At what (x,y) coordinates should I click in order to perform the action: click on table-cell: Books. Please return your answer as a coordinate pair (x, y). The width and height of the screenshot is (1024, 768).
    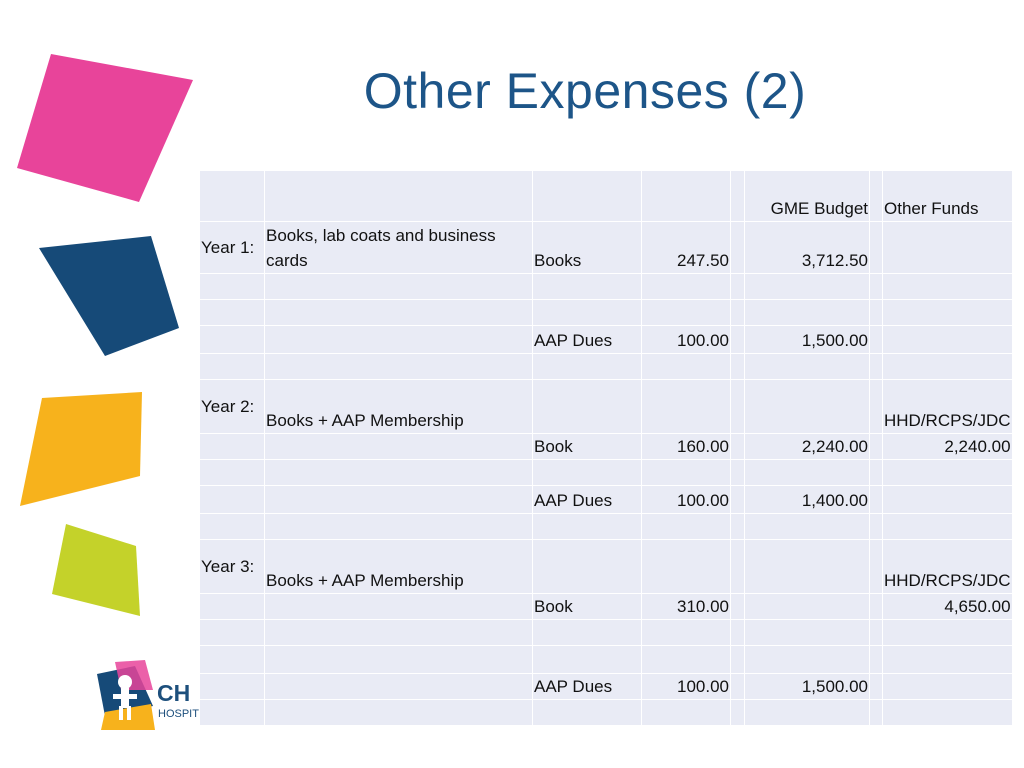
    Looking at the image, I should click on (587, 247).